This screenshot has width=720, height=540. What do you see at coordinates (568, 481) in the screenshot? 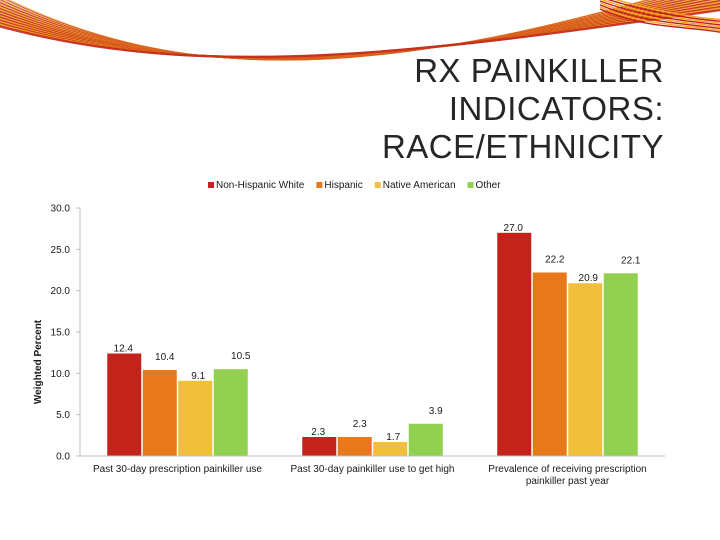
I see `x-tick-label: painkiller past year` at bounding box center [568, 481].